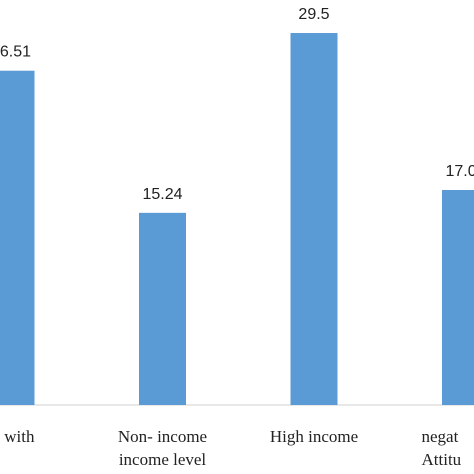 This screenshot has width=474, height=474. I want to click on x-tick-label-line: High income, so click(314, 436).